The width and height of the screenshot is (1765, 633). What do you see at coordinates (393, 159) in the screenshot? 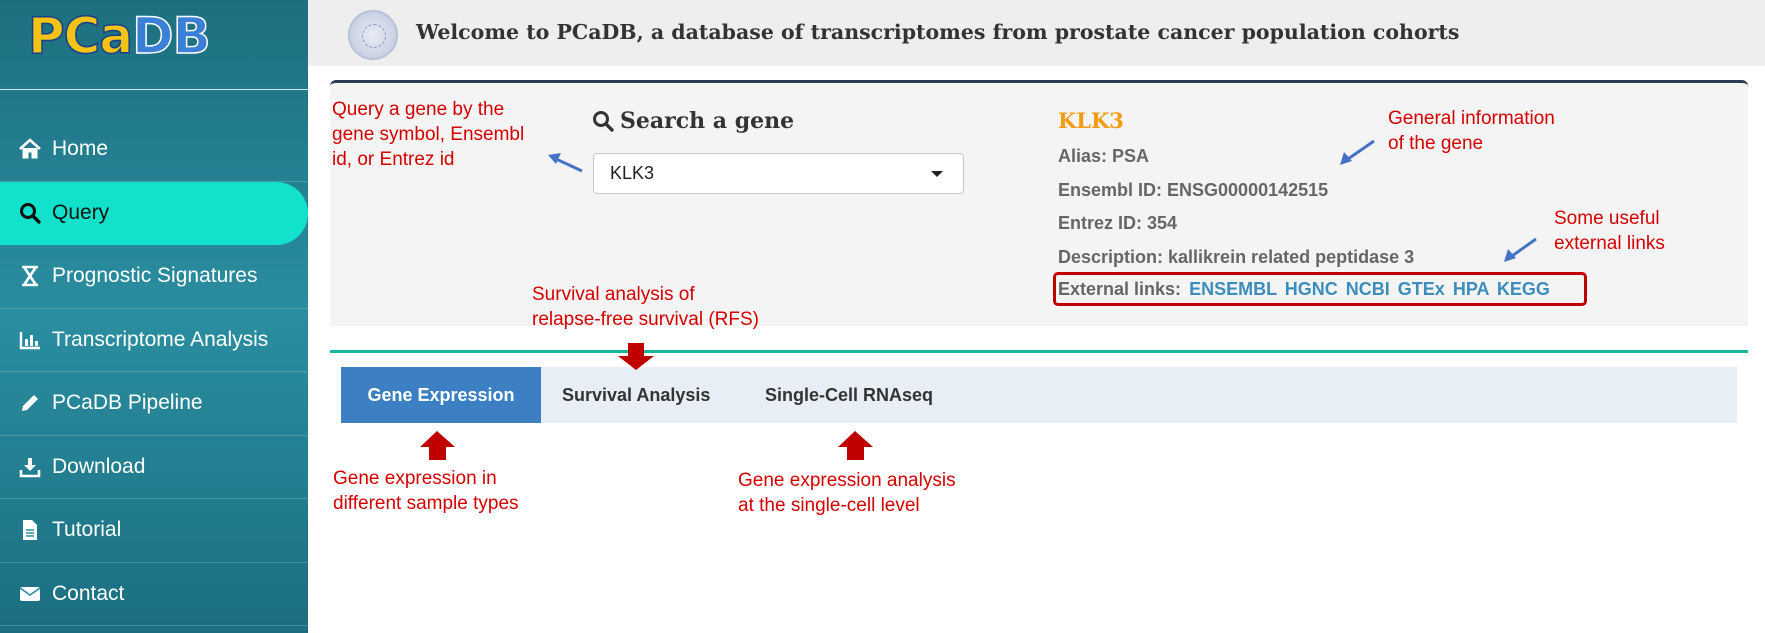
I see `annotation-line: id, or Entrez id` at bounding box center [393, 159].